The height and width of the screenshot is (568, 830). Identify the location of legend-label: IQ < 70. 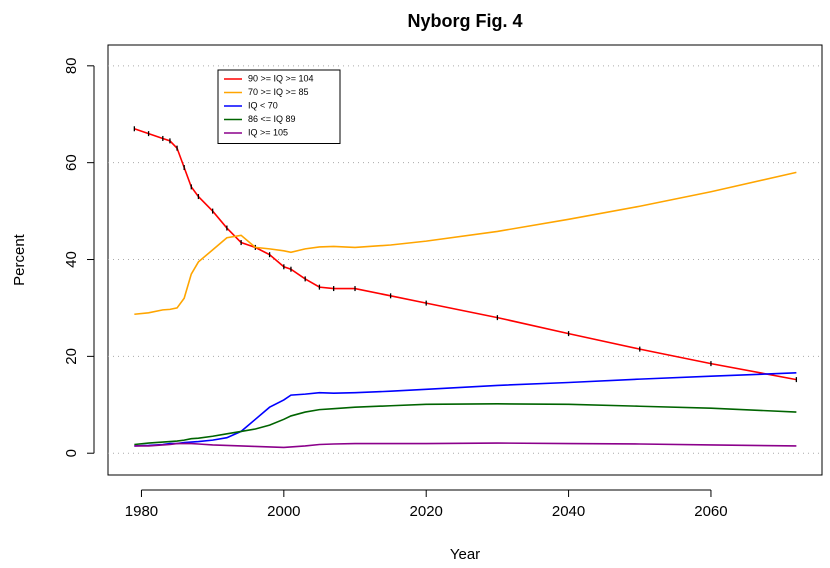
(263, 105).